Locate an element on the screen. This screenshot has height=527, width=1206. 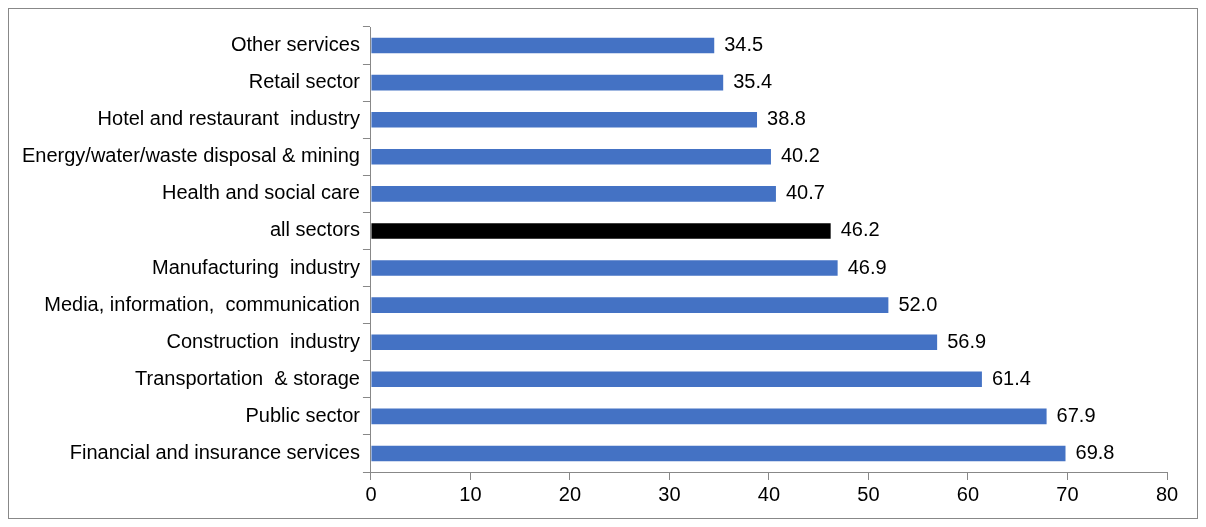
data-label: 69.8 is located at coordinates (1095, 451).